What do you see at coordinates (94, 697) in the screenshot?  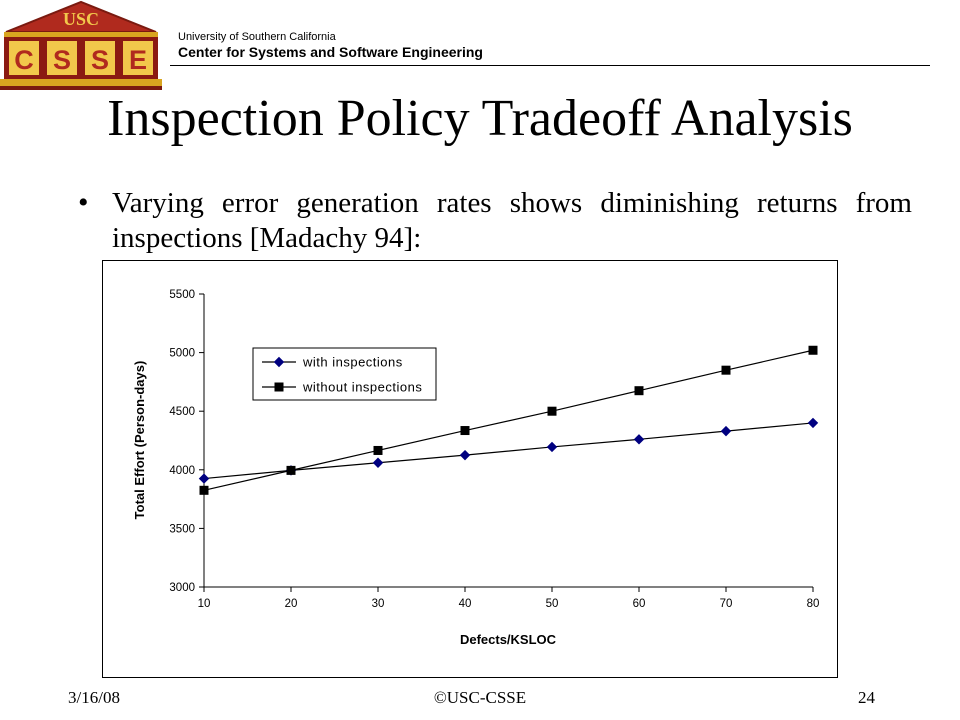 I see `footer-date: 3/16/08` at bounding box center [94, 697].